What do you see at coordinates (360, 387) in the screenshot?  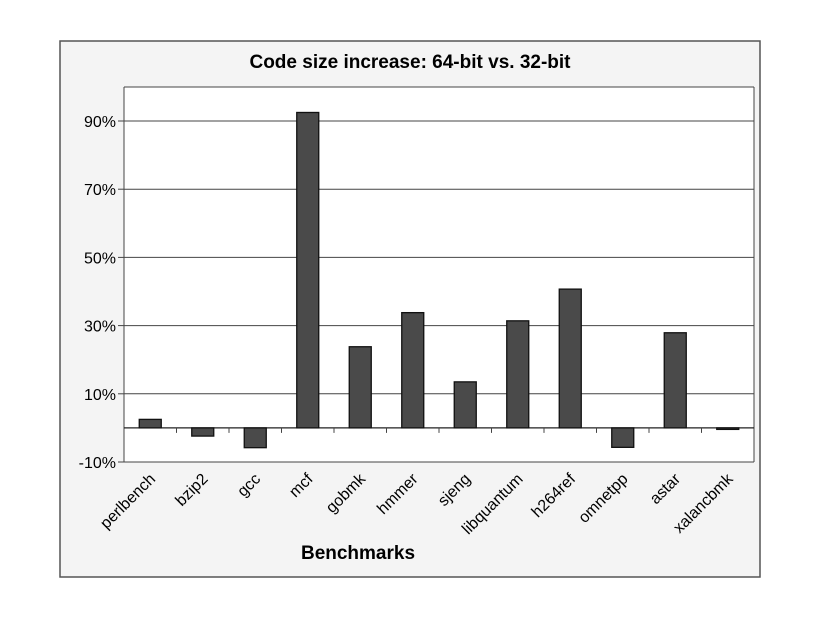 I see `bar-gobmk` at bounding box center [360, 387].